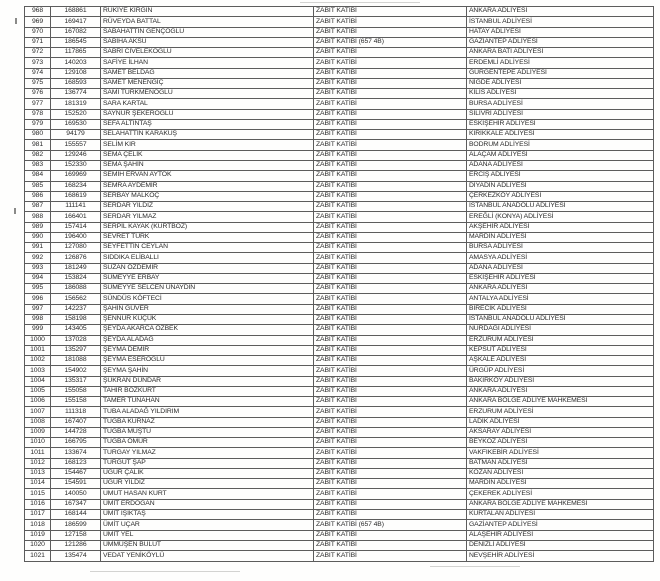 This screenshot has width=660, height=581. Describe the element at coordinates (75, 32) in the screenshot. I see `cell-registry-no: 167082` at that location.